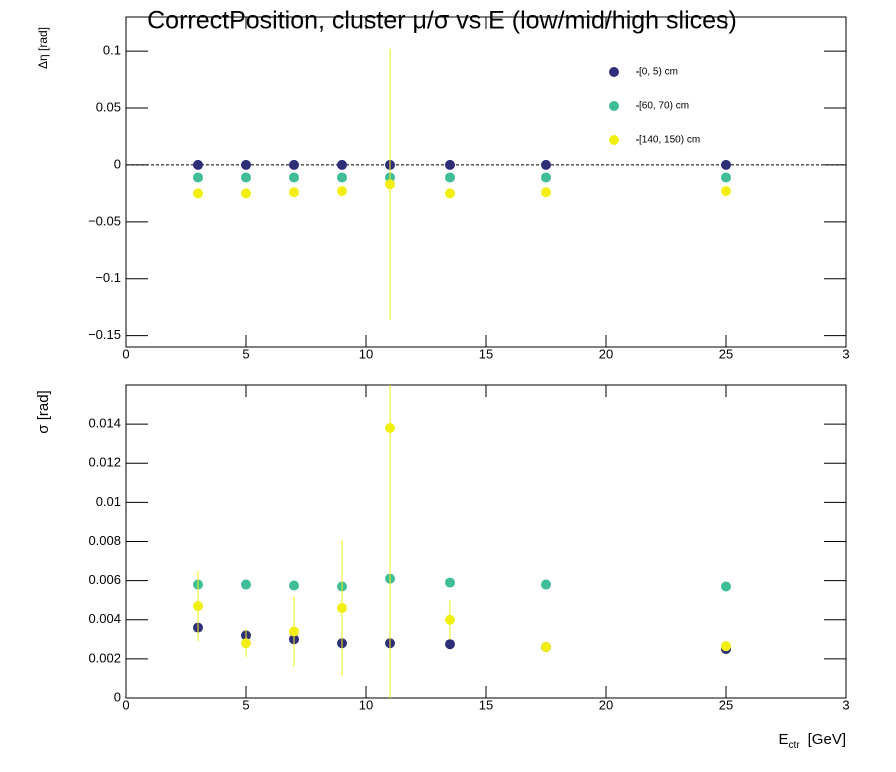 Image resolution: width=896 pixels, height=772 pixels. I want to click on y-tick-label: −0.05, so click(104, 220).